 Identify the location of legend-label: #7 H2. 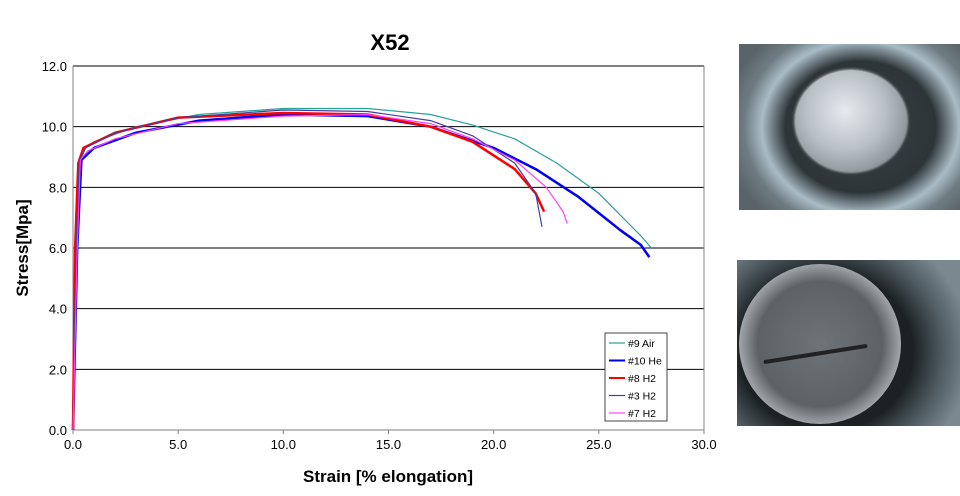
(642, 414).